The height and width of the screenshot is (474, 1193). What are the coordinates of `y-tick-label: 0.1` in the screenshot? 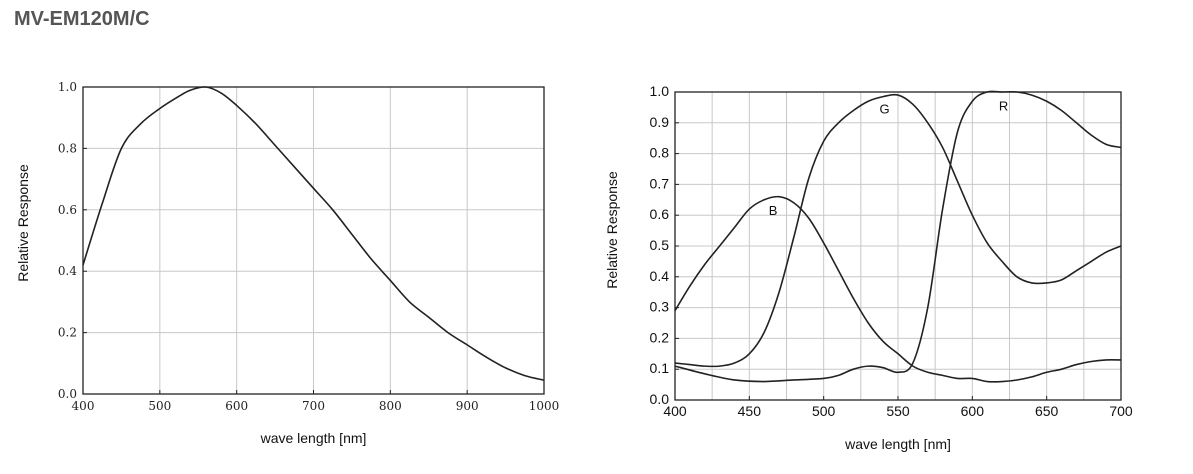 It's located at (660, 368).